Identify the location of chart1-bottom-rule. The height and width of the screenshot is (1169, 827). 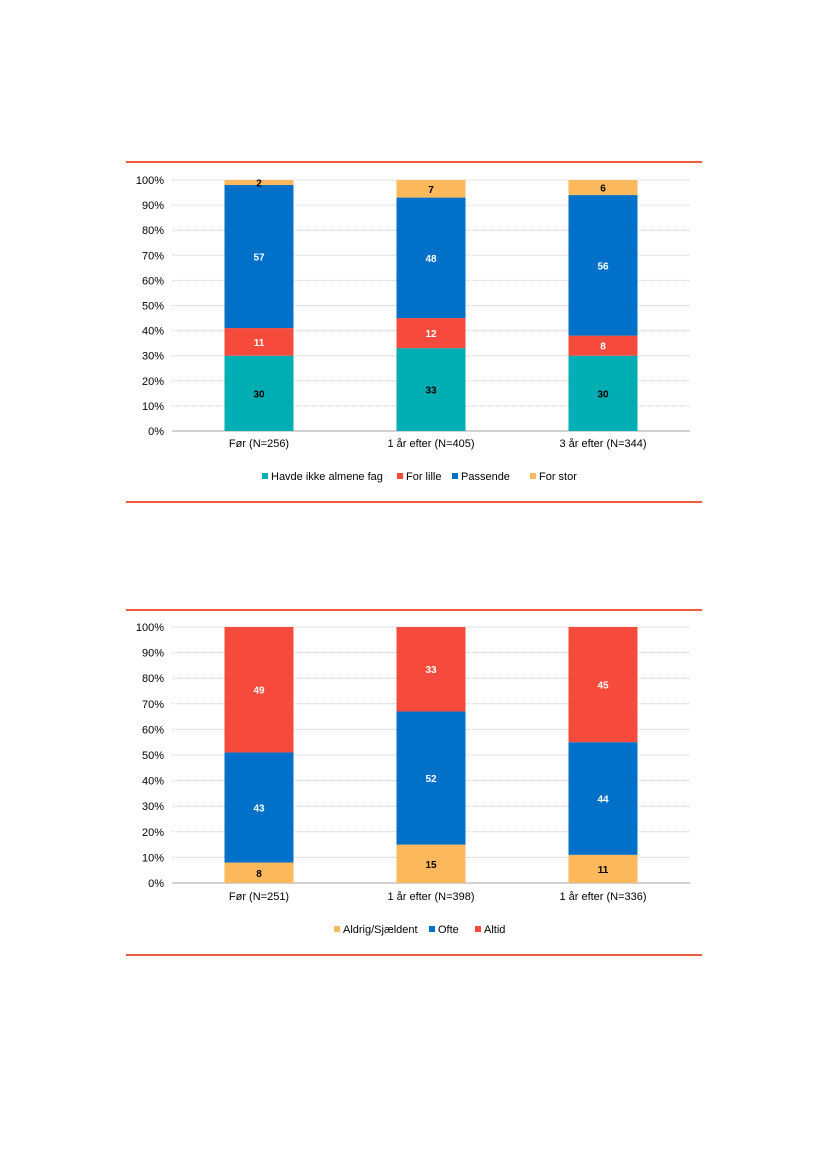
(414, 502).